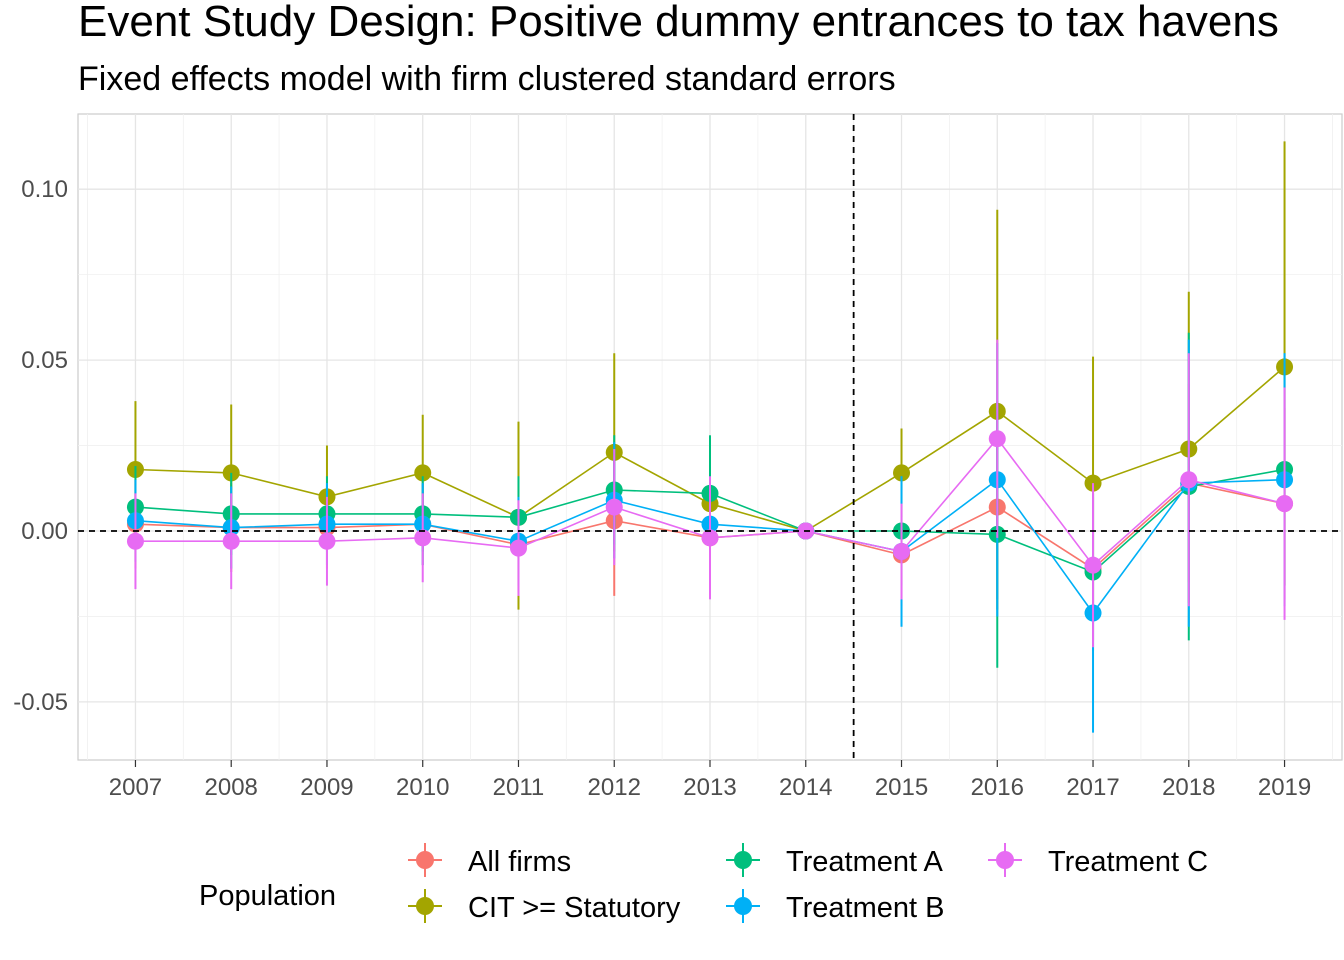  I want to click on legend-entry: Treatment B, so click(835, 906).